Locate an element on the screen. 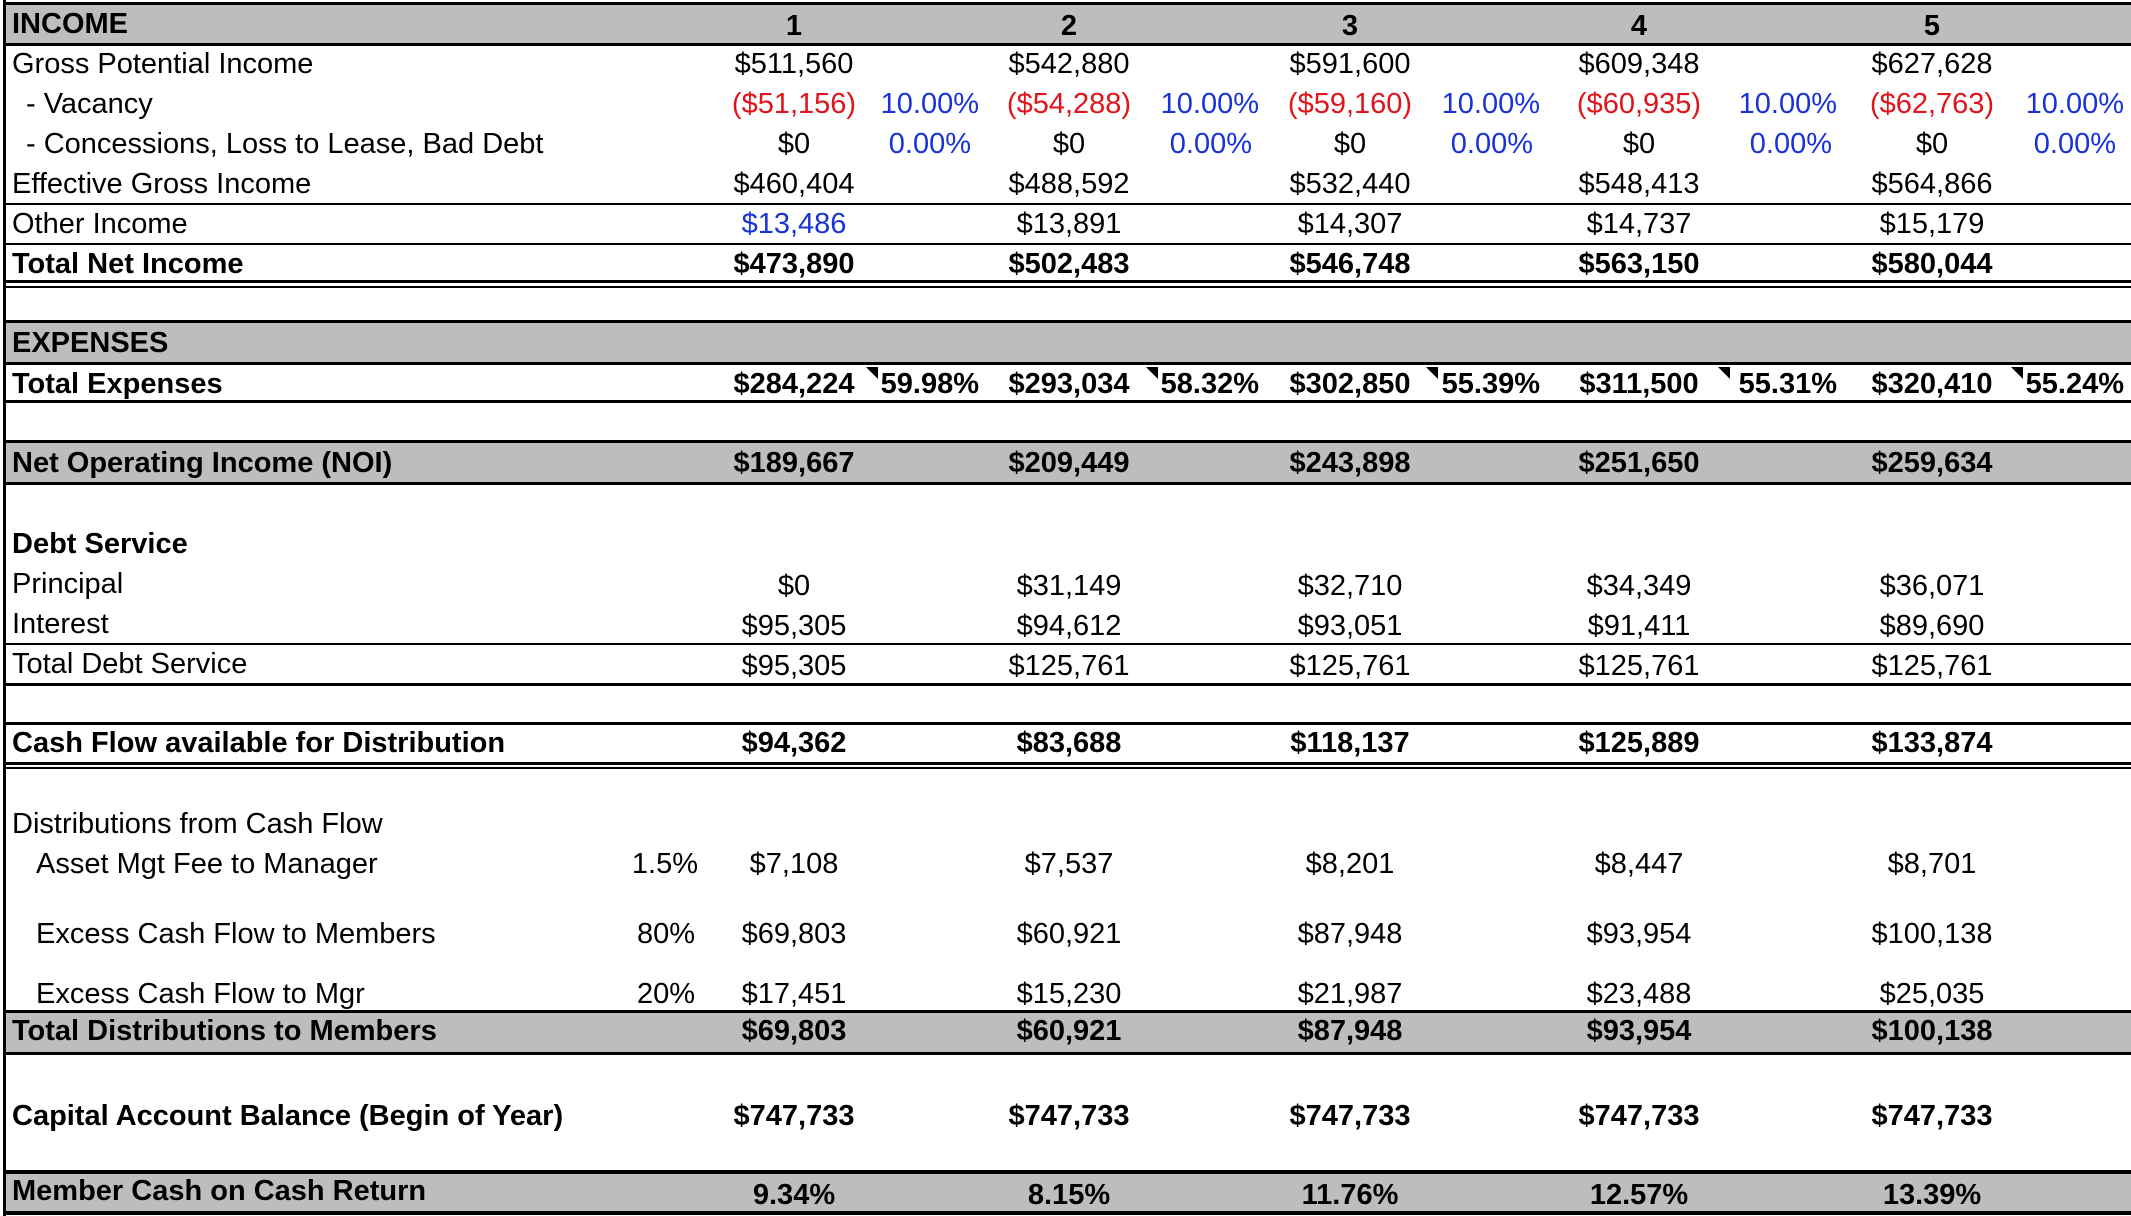 The width and height of the screenshot is (2131, 1216). cell-tni-y2: $502,483 is located at coordinates (1069, 264).